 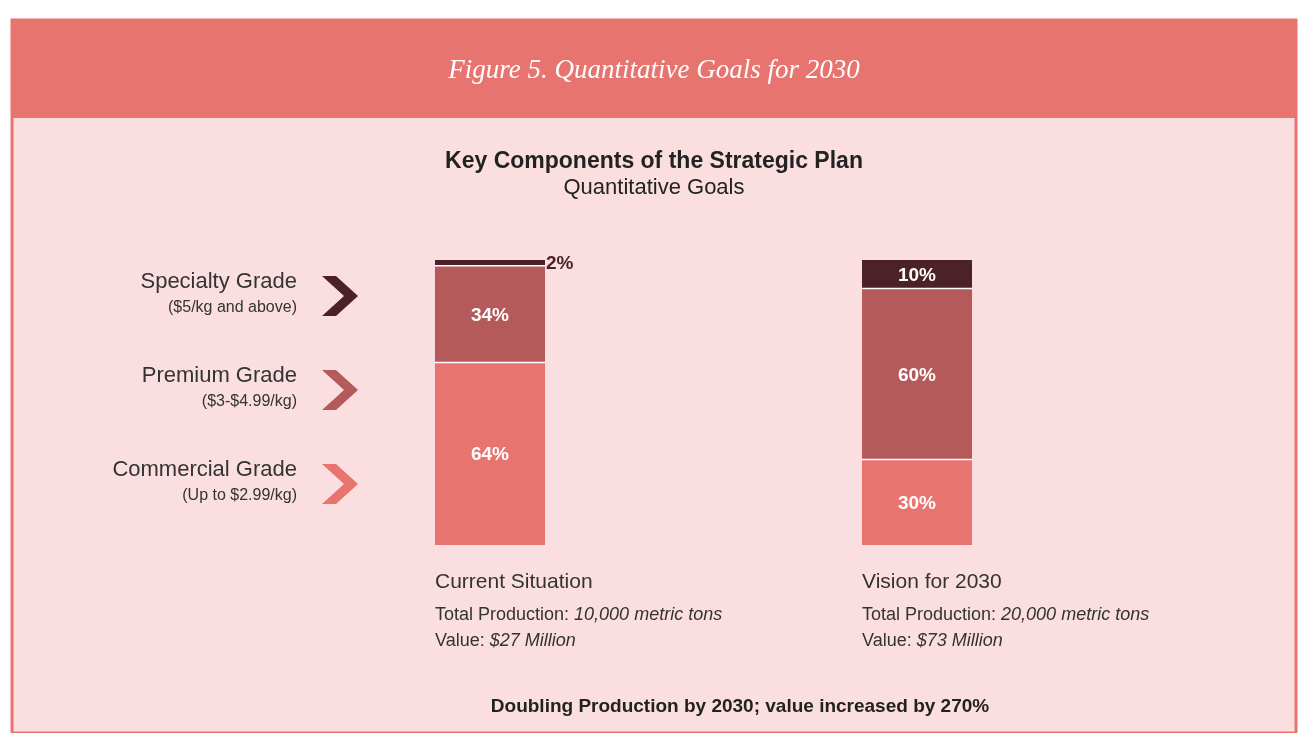 I want to click on data-label: 10%, so click(x=917, y=274).